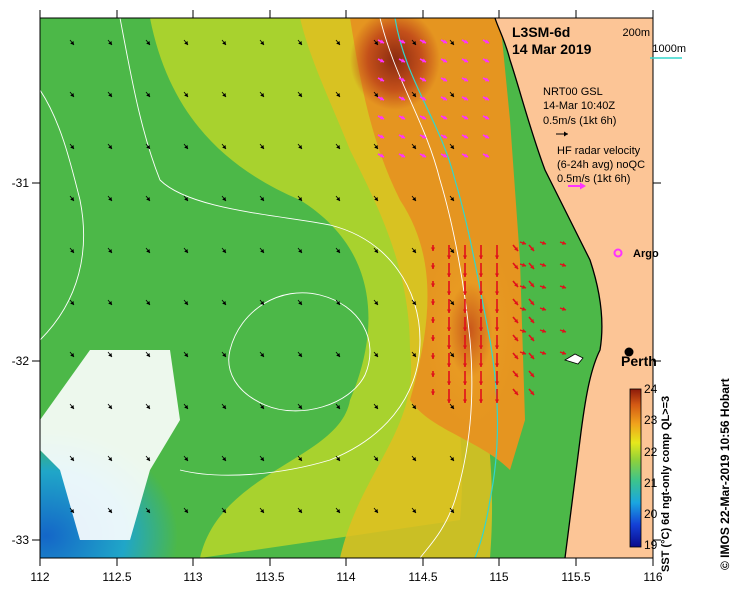 This screenshot has height=592, width=739. Describe the element at coordinates (470, 330) in the screenshot. I see `sst-eddy-core` at that location.